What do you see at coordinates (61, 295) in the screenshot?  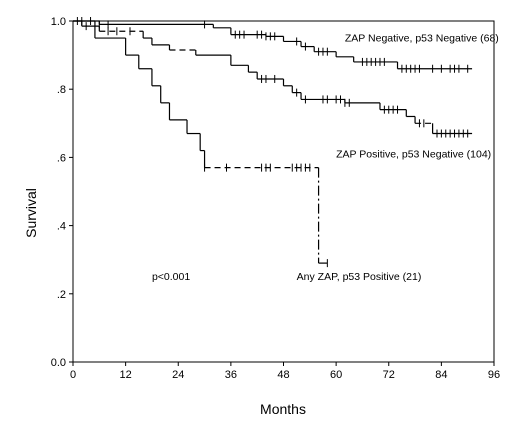 I see `y-tick-label: .2` at bounding box center [61, 295].